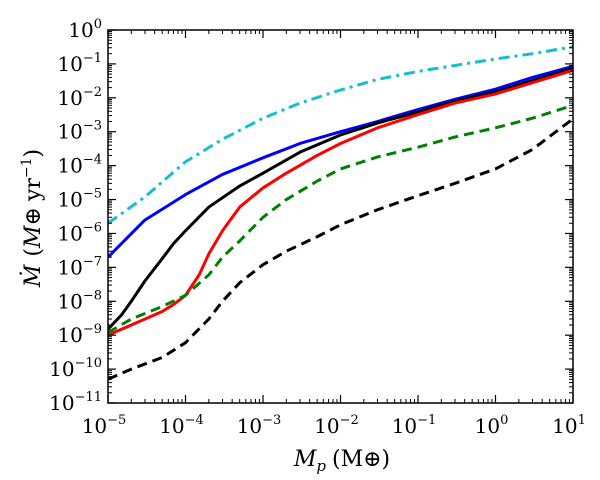 Image resolution: width=600 pixels, height=480 pixels. Describe the element at coordinates (79, 232) in the screenshot. I see `y-tick-label: 10⁻⁶` at that location.